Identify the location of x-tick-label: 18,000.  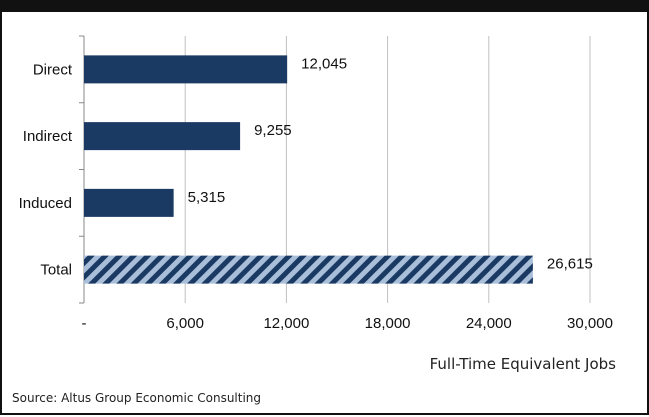
(388, 323).